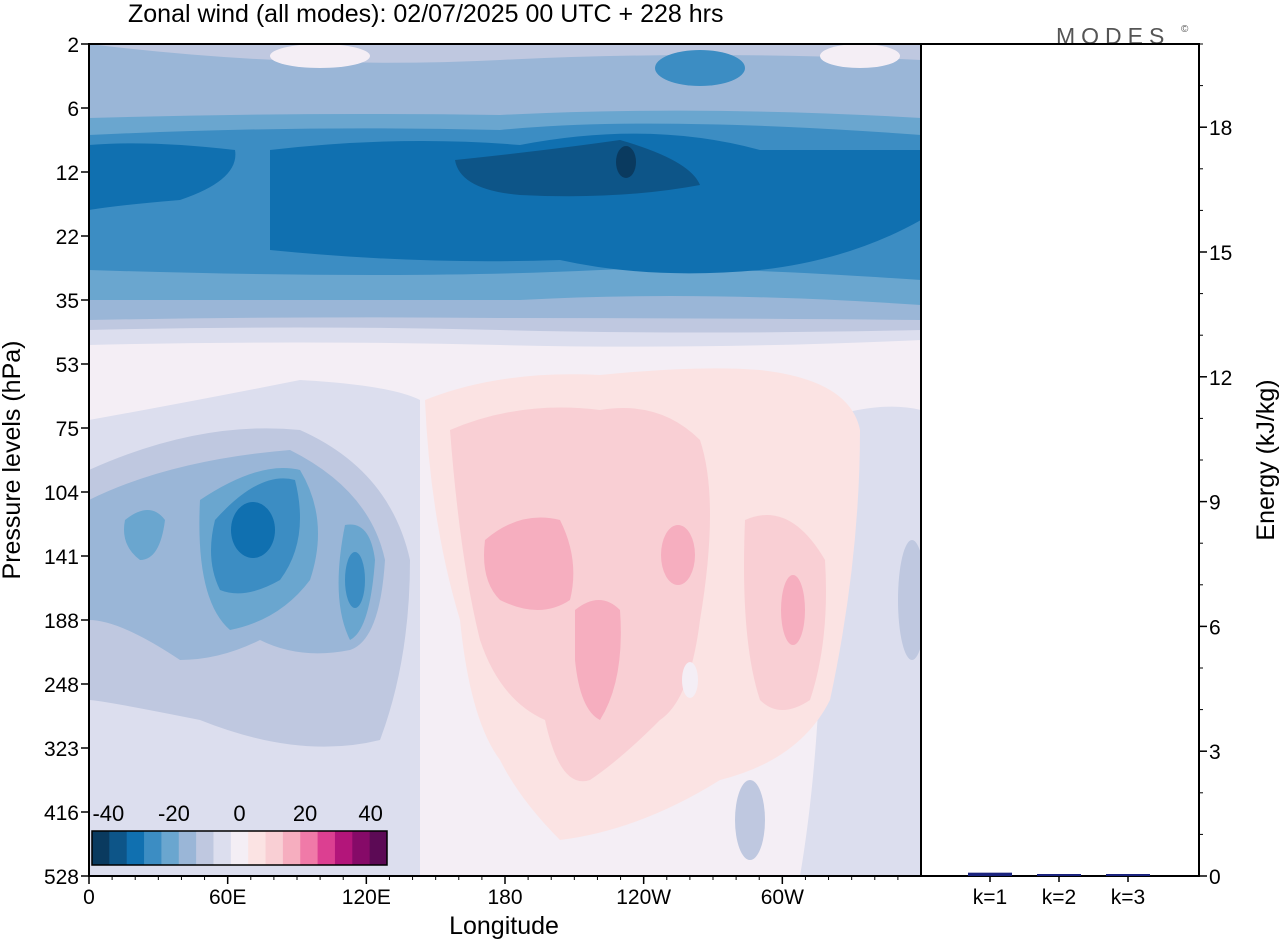 This screenshot has width=1280, height=942. I want to click on tropical-blue-3c, so click(144, 535).